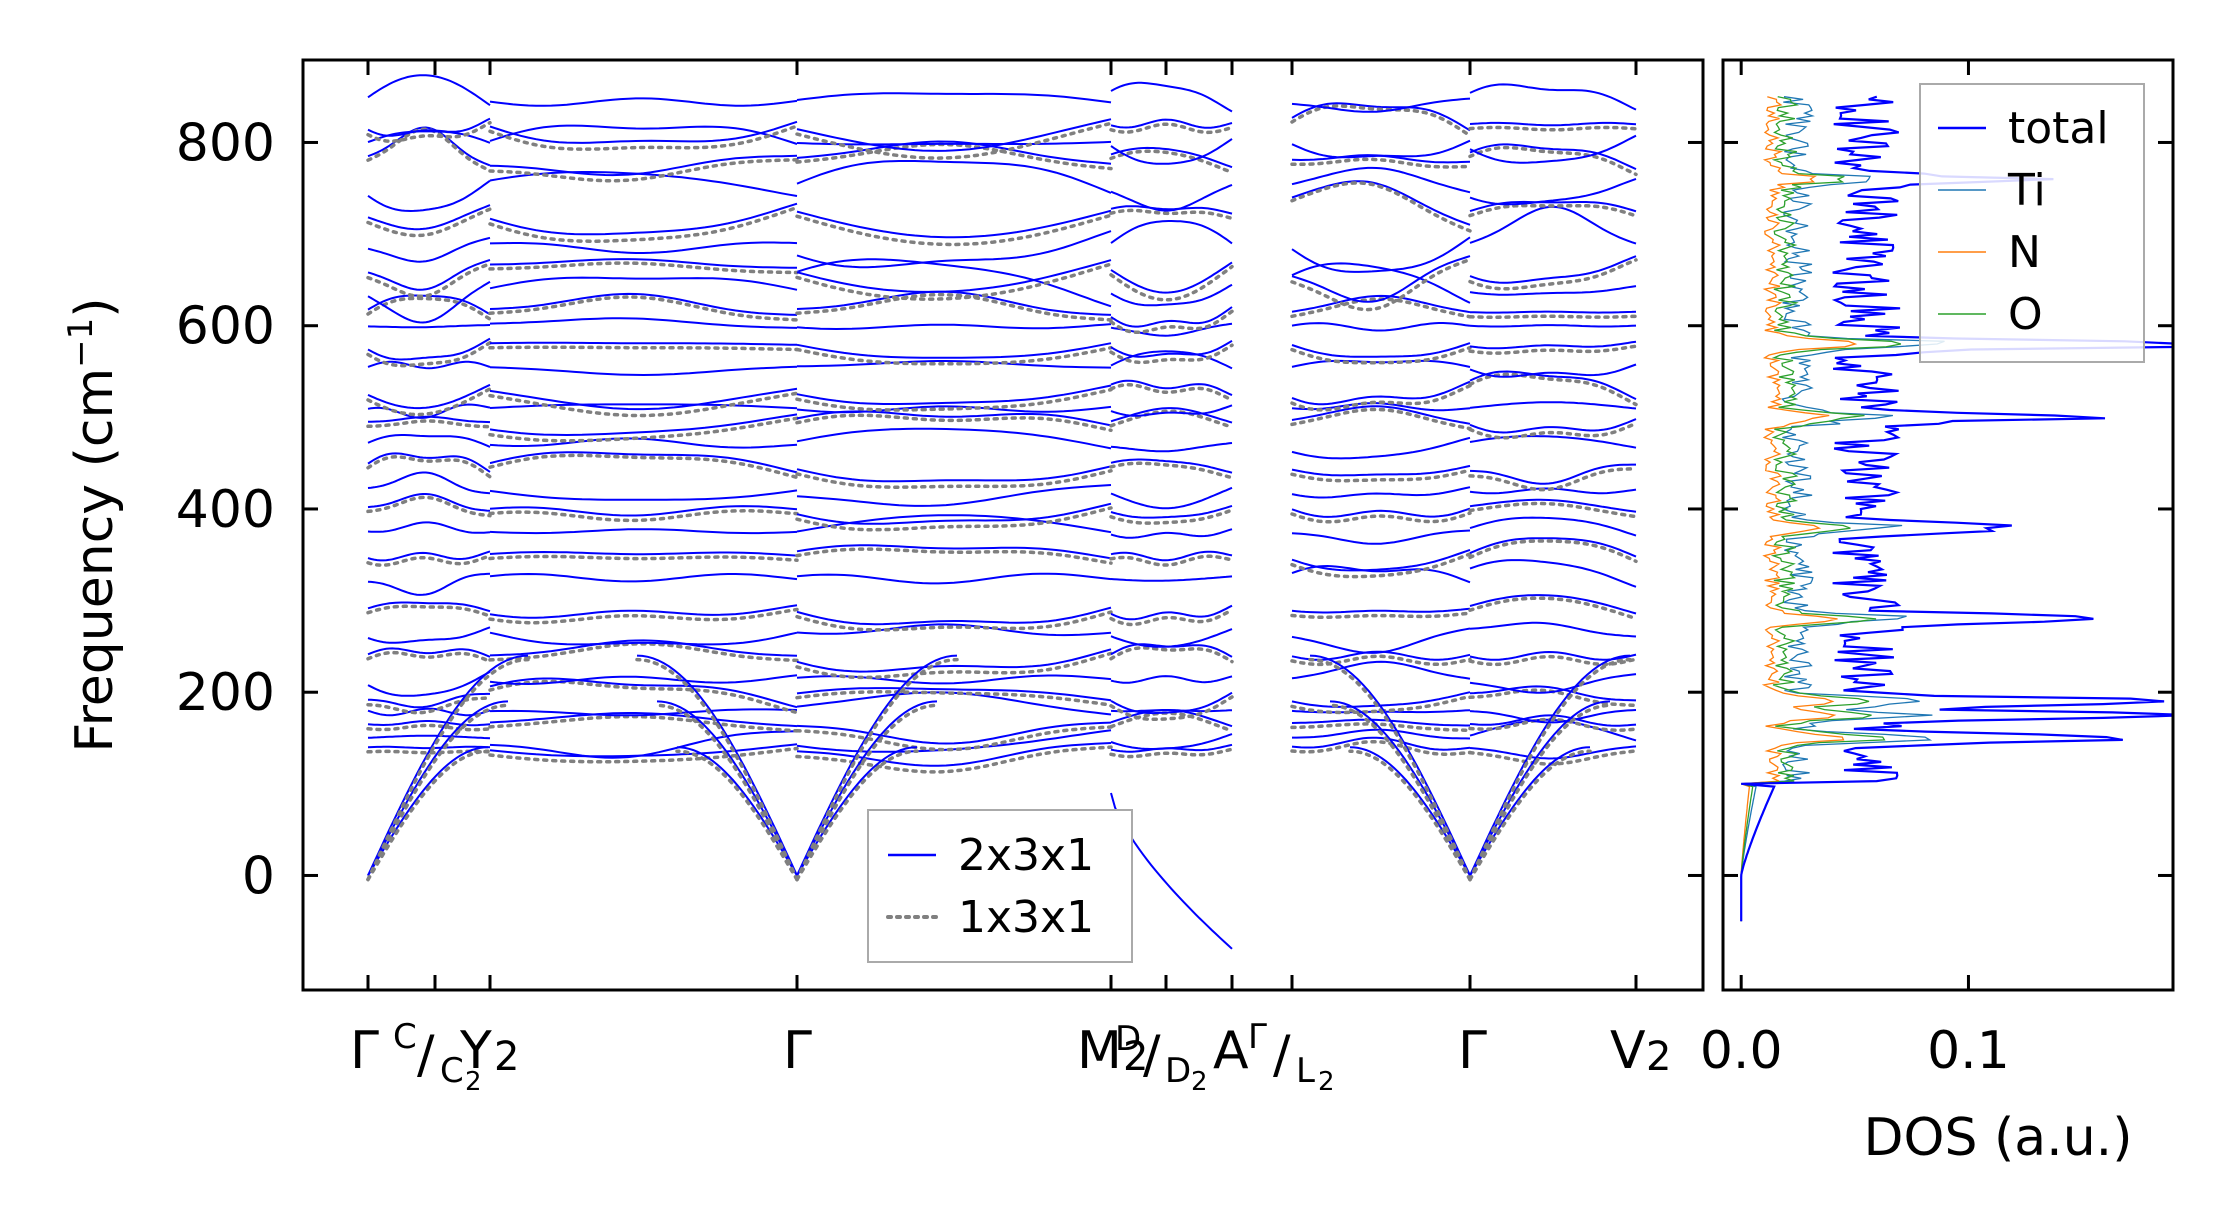  I want to click on kpath-label-d: D, so click(1178, 1071).